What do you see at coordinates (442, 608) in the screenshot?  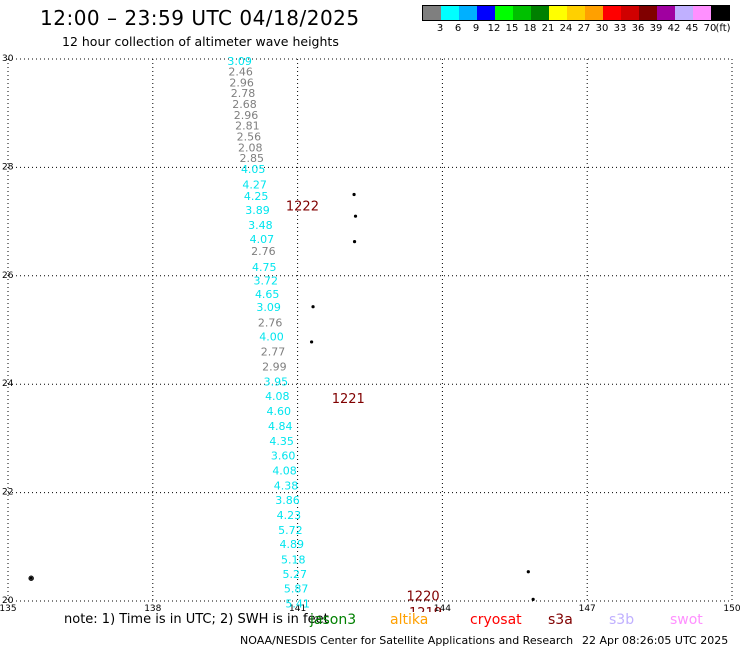 I see `x-tick-label: 144` at bounding box center [442, 608].